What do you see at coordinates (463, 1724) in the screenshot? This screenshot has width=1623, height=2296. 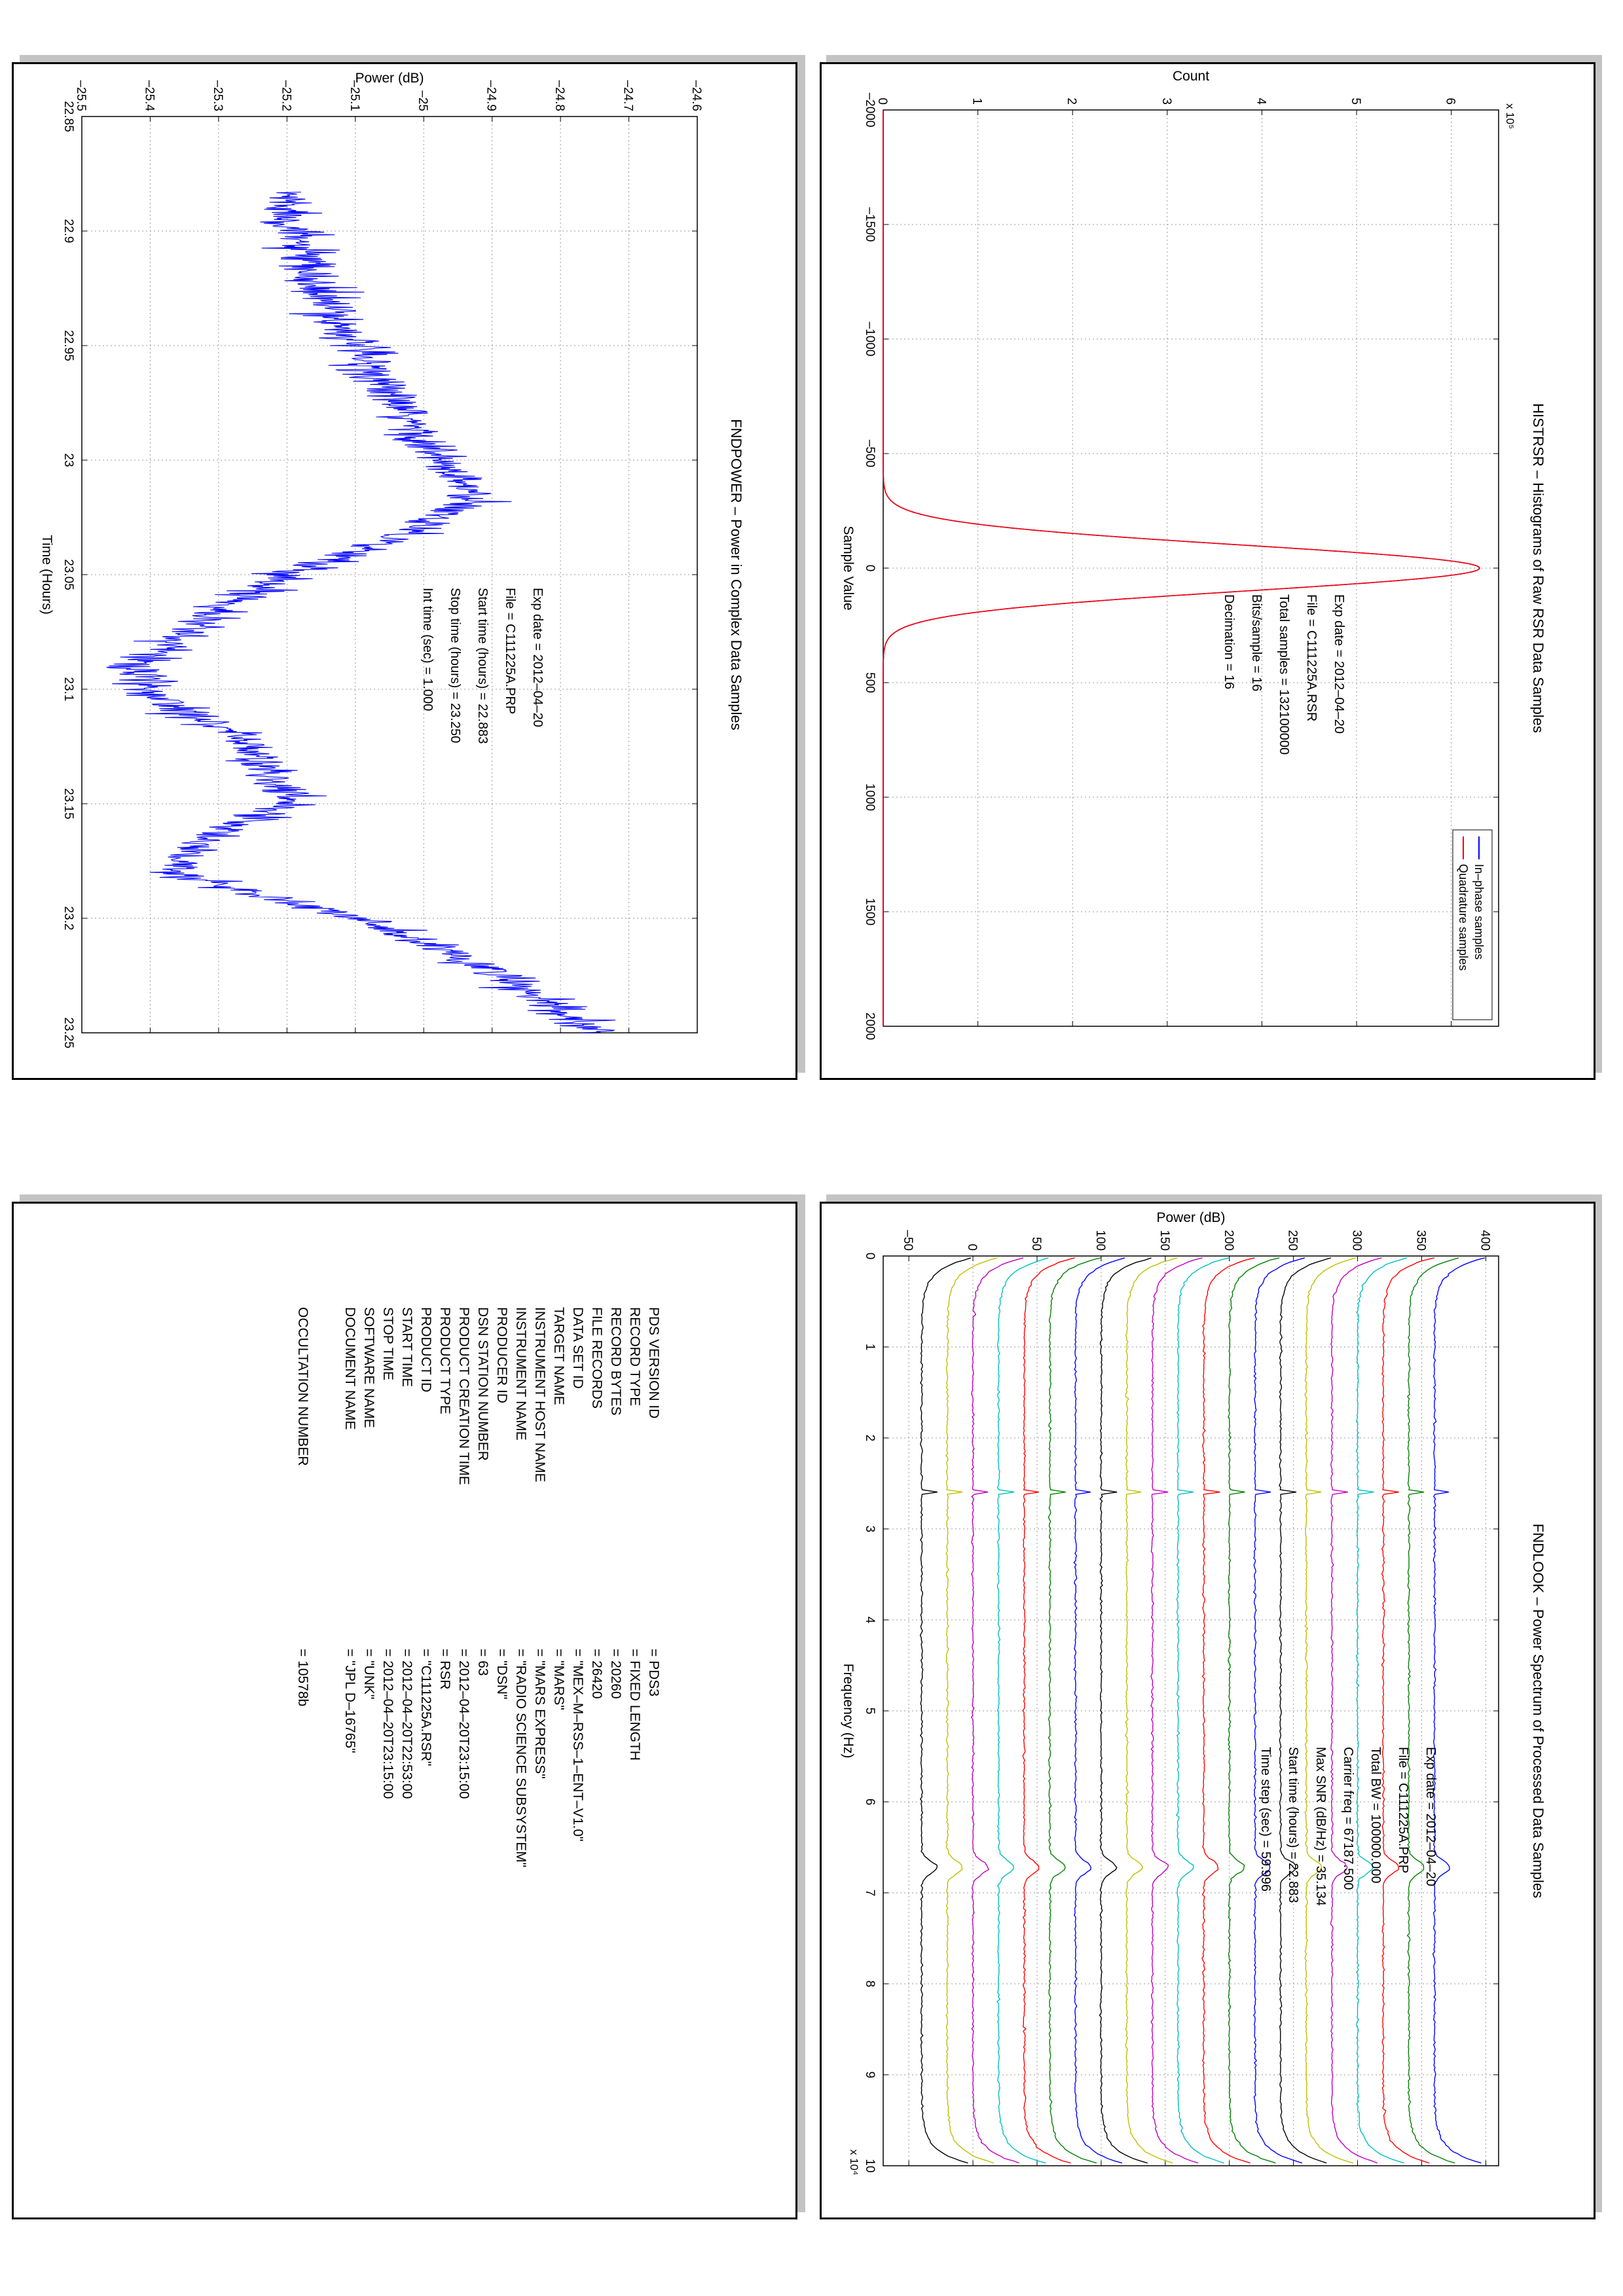 I see `label-value: = 2012–04–20T23:15:00` at bounding box center [463, 1724].